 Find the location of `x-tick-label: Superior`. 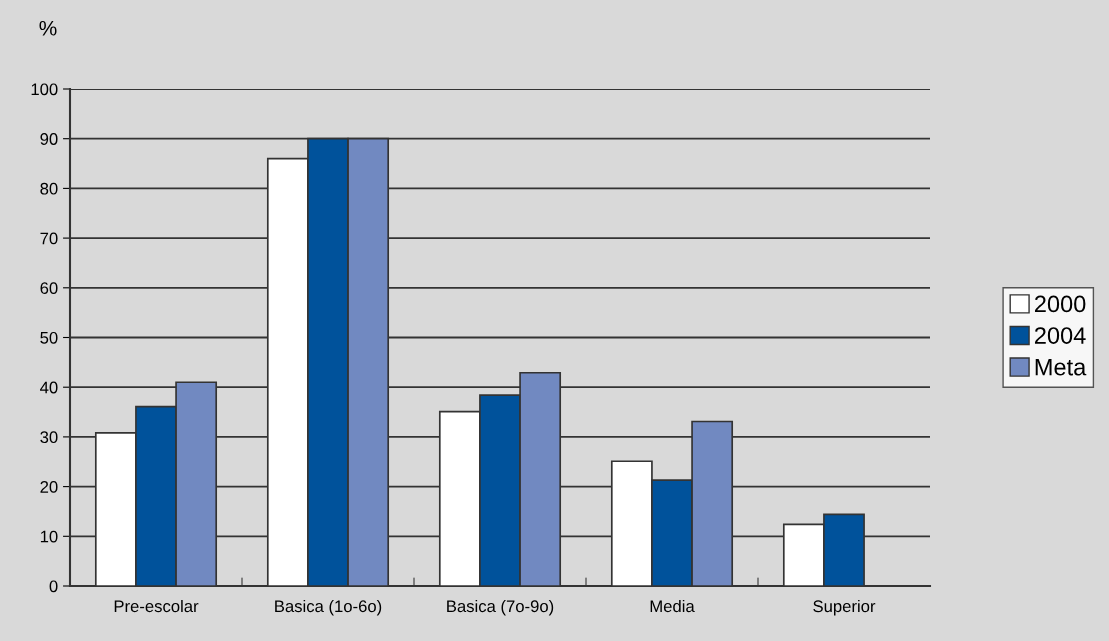

x-tick-label: Superior is located at coordinates (844, 607).